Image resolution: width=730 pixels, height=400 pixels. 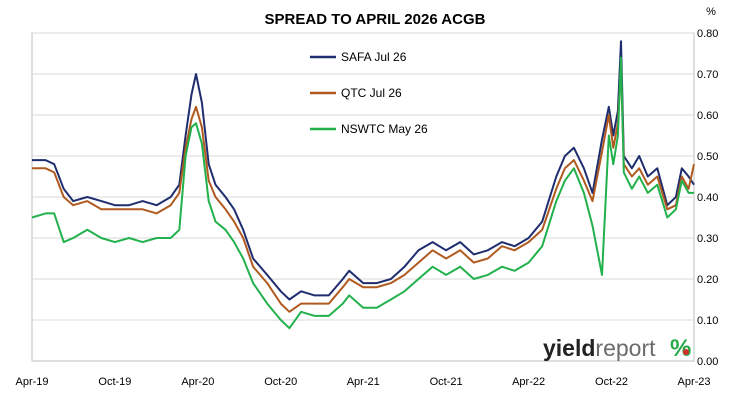 I want to click on y-tick-label: 0.40, so click(x=707, y=198).